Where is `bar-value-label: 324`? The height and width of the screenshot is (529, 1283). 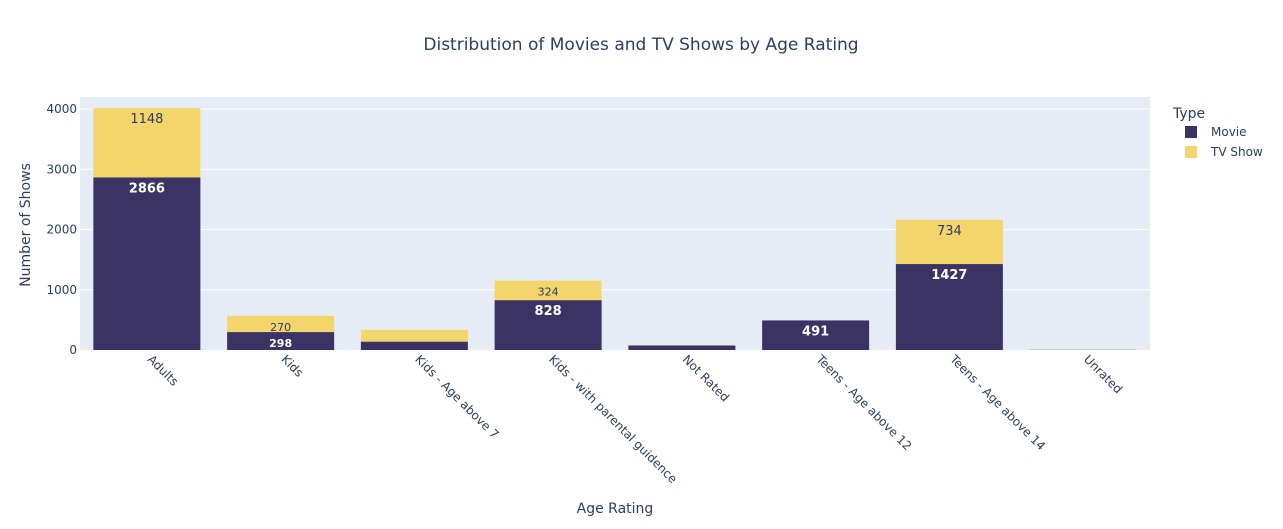
bar-value-label: 324 is located at coordinates (548, 292).